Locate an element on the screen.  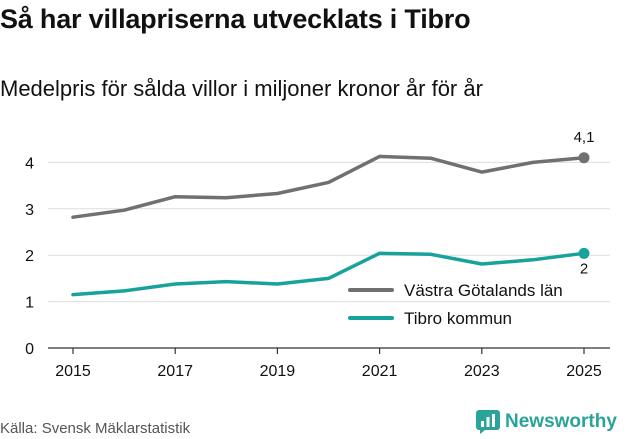
x-tick-label: 2017 is located at coordinates (175, 371).